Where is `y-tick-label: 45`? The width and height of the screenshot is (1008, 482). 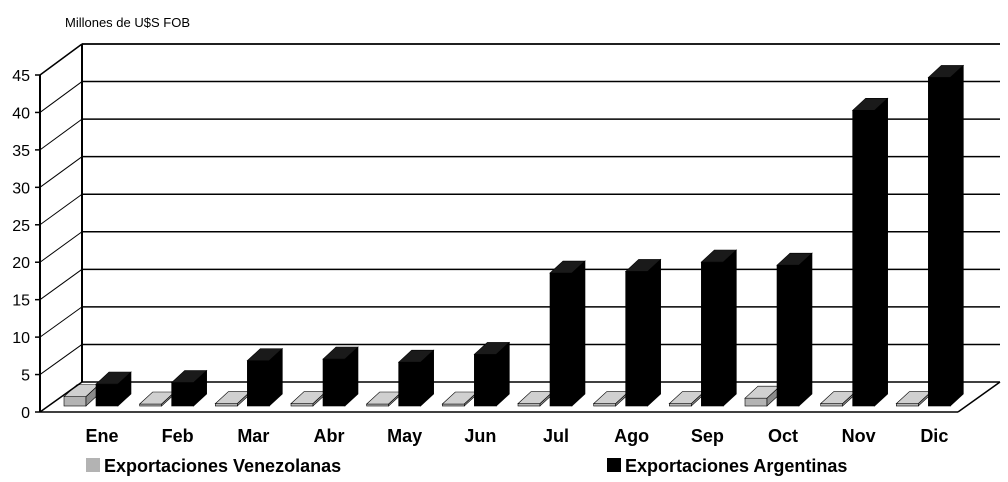 y-tick-label: 45 is located at coordinates (21, 76).